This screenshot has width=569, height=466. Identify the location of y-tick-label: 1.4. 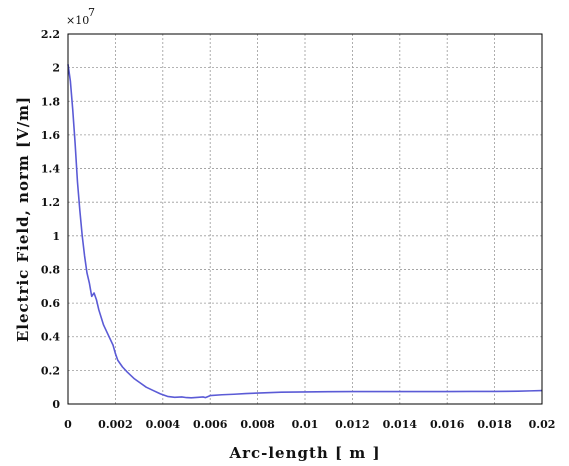
(50, 169).